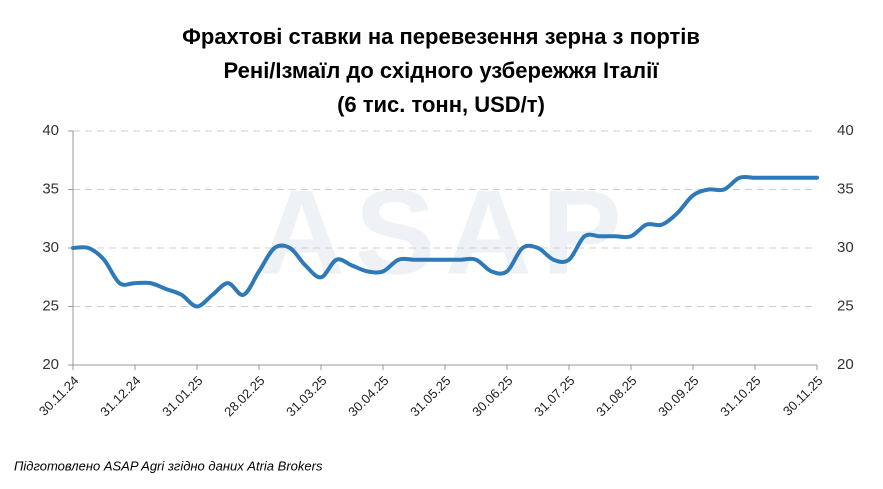 The image size is (883, 489). What do you see at coordinates (845, 188) in the screenshot?
I see `y2-tick-label: 35` at bounding box center [845, 188].